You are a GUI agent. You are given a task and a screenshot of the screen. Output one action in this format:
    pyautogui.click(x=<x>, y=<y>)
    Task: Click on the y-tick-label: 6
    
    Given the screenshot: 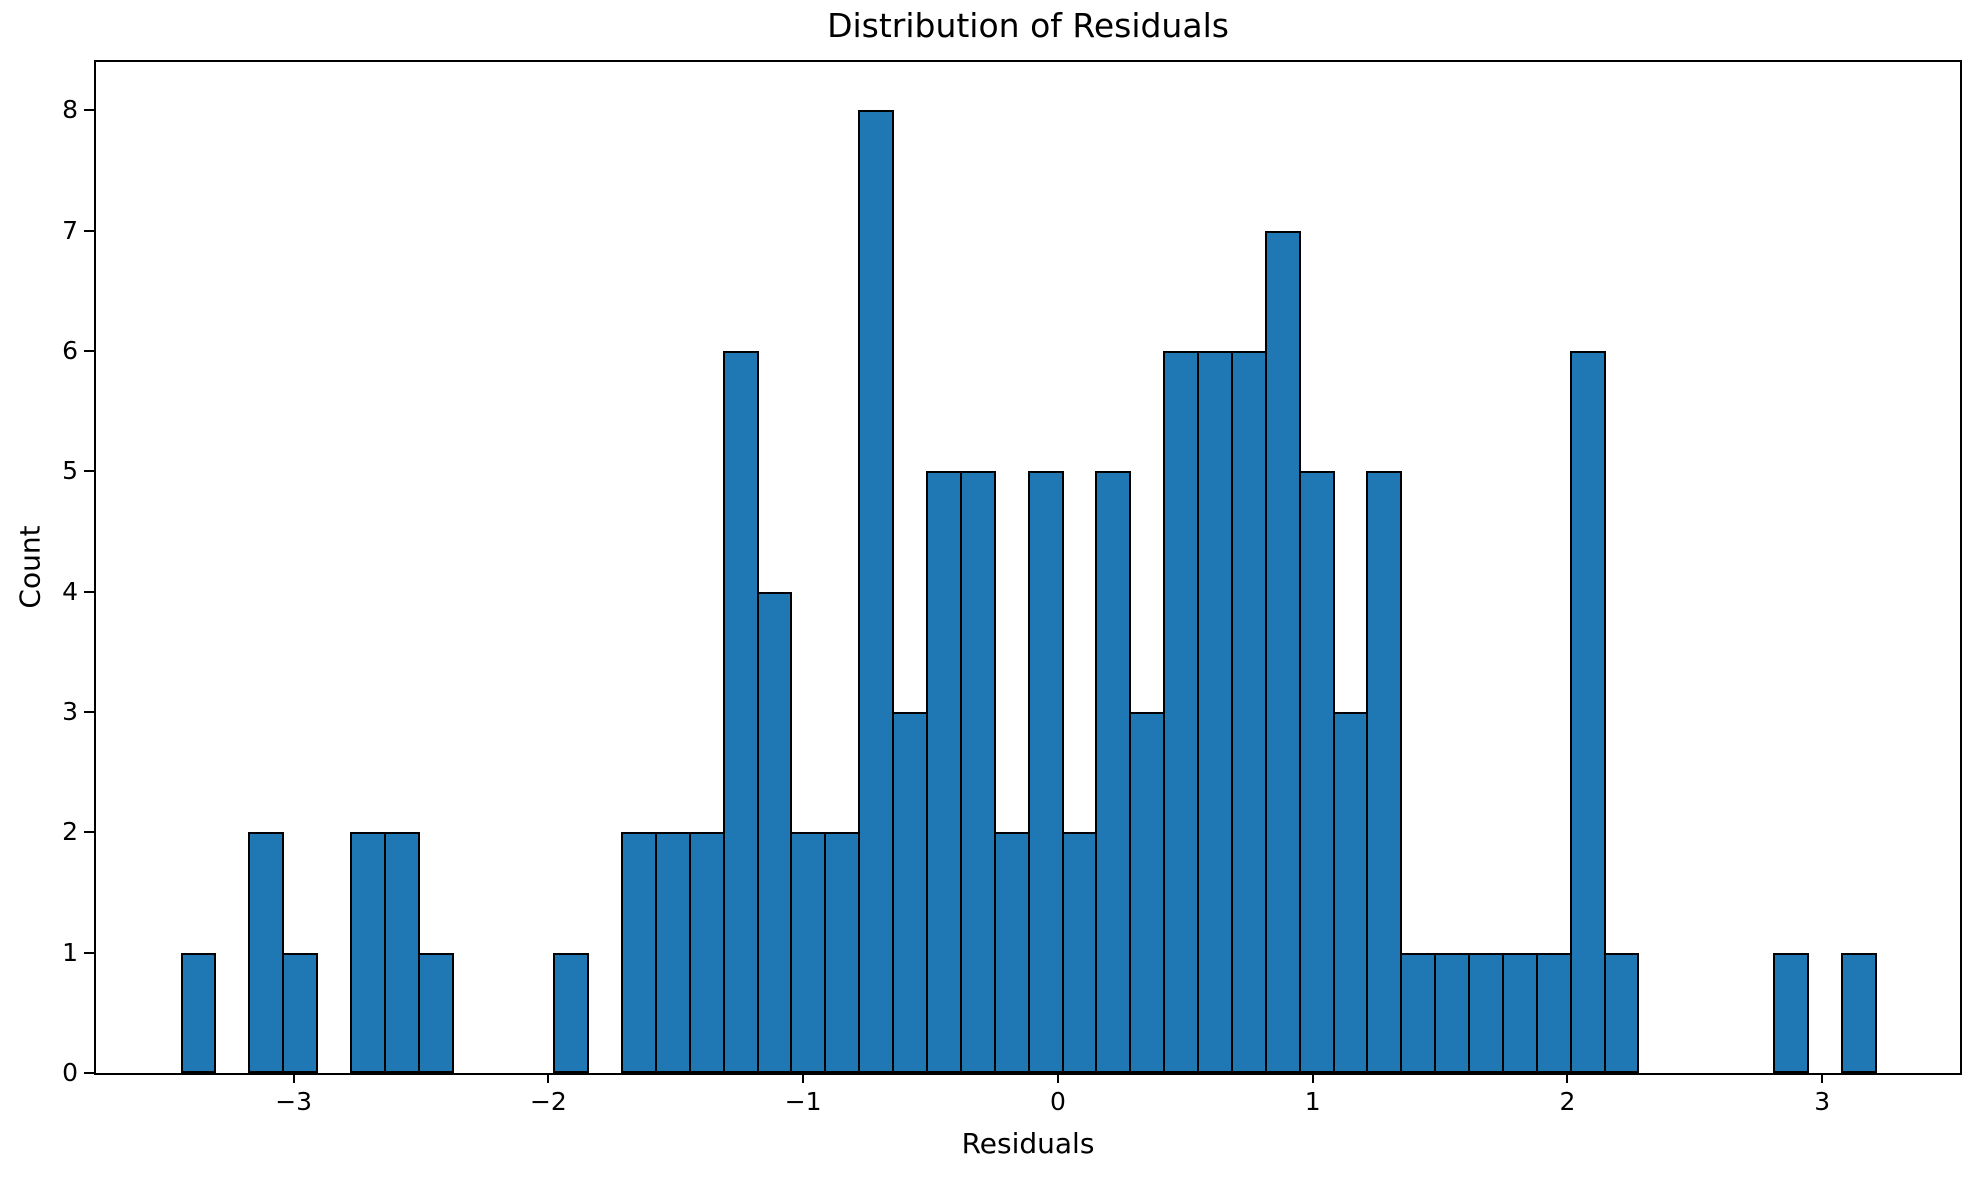 What is the action you would take?
    pyautogui.click(x=70, y=350)
    